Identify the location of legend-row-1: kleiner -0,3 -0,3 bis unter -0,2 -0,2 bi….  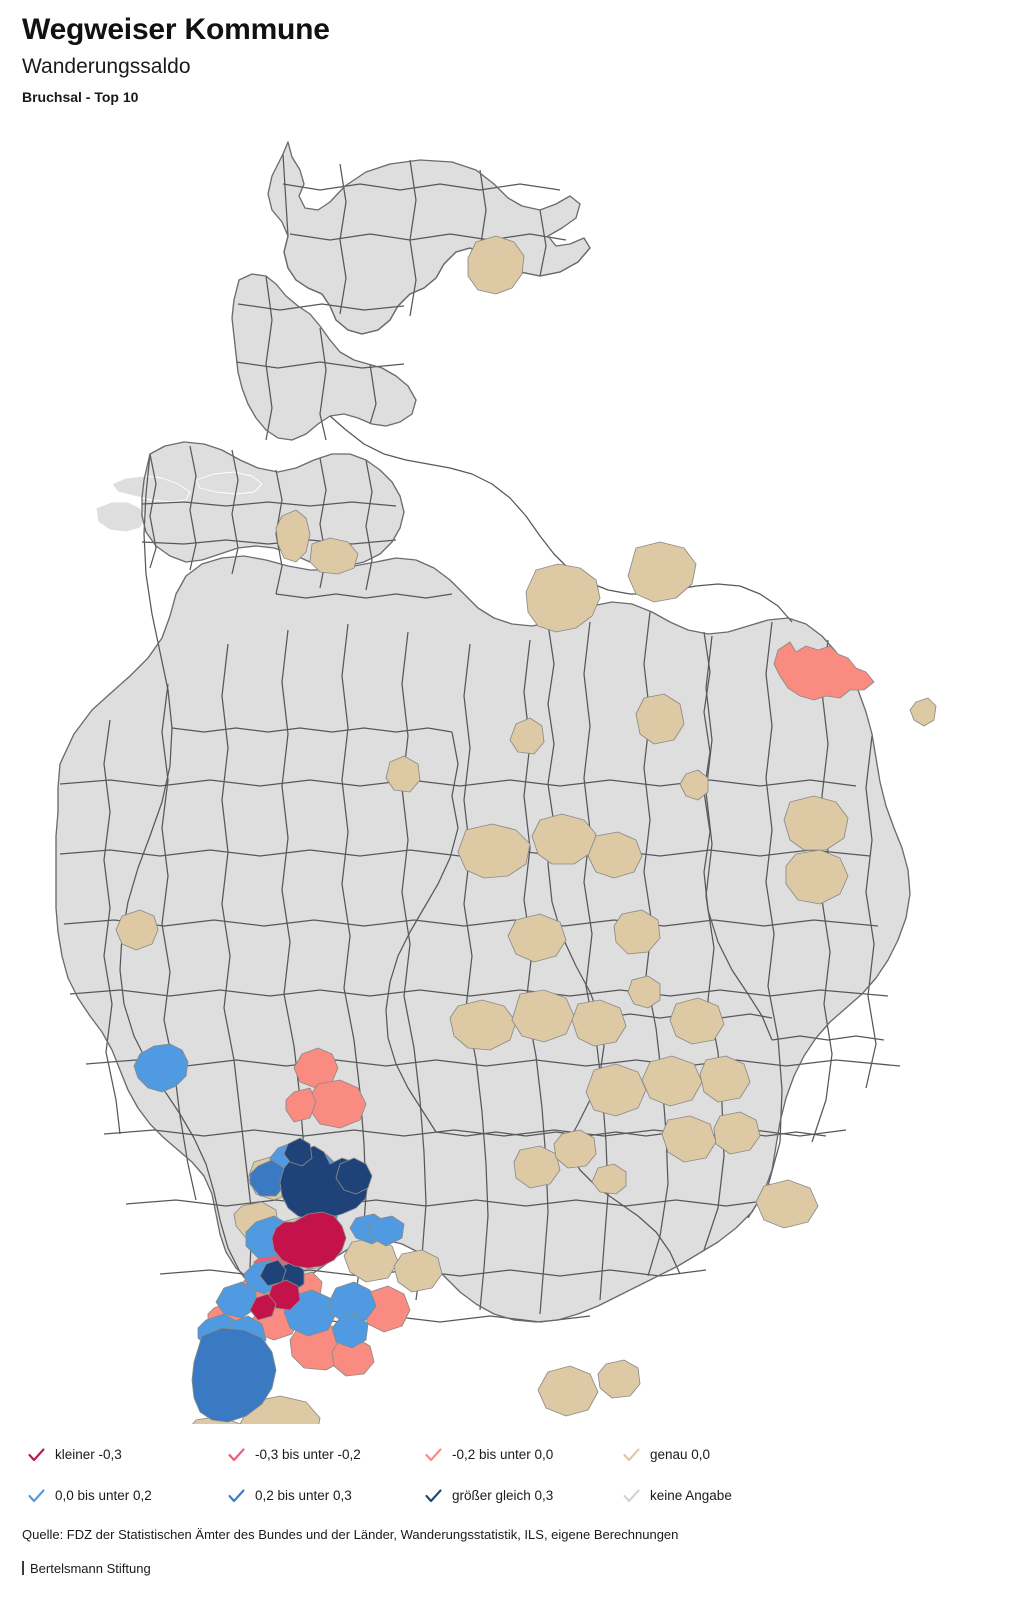
(512, 1455).